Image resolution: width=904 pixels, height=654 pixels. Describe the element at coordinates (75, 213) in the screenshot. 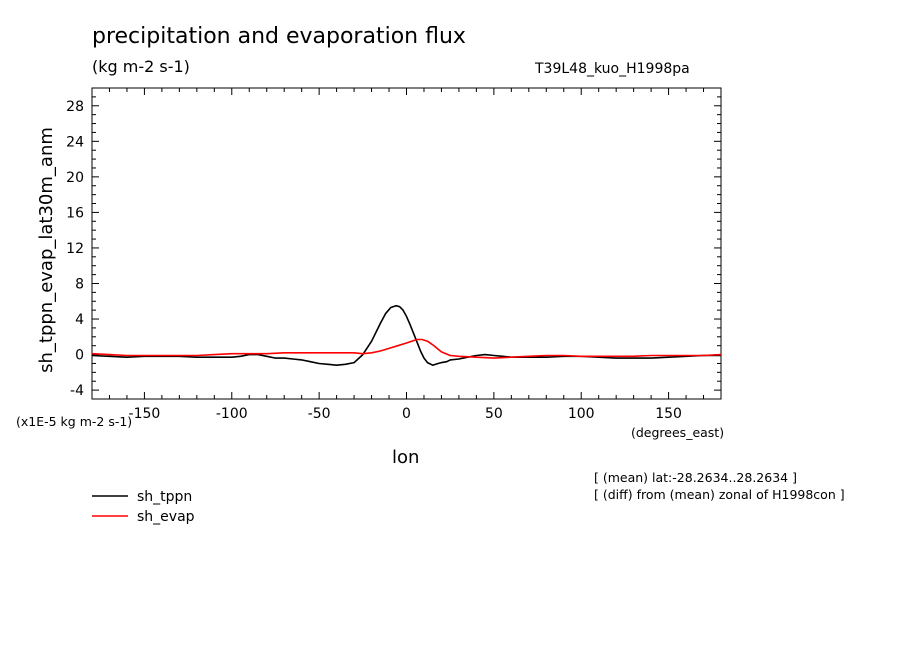

I see `y-tick-label: 16` at that location.